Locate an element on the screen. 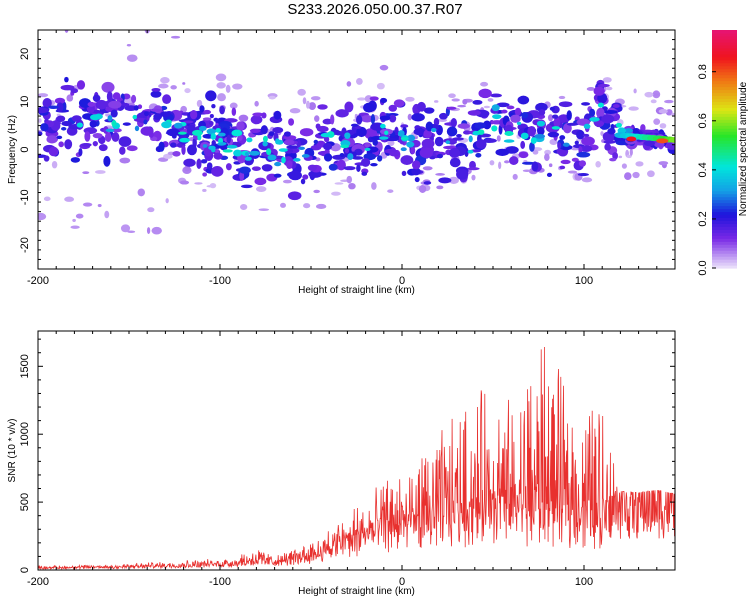  top-x-tick-label: -200 is located at coordinates (38, 281).